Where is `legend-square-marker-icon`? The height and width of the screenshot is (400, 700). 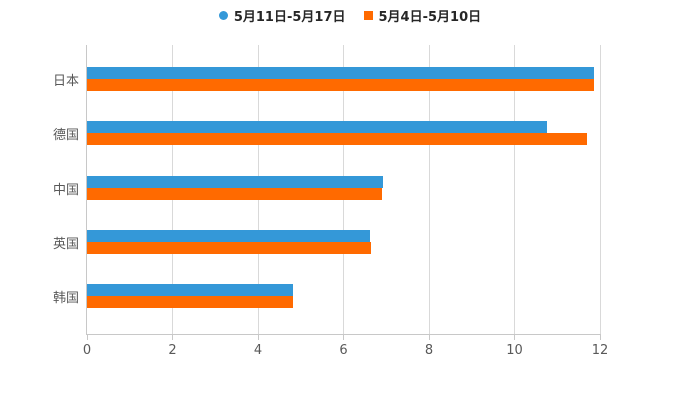 legend-square-marker-icon is located at coordinates (368, 15).